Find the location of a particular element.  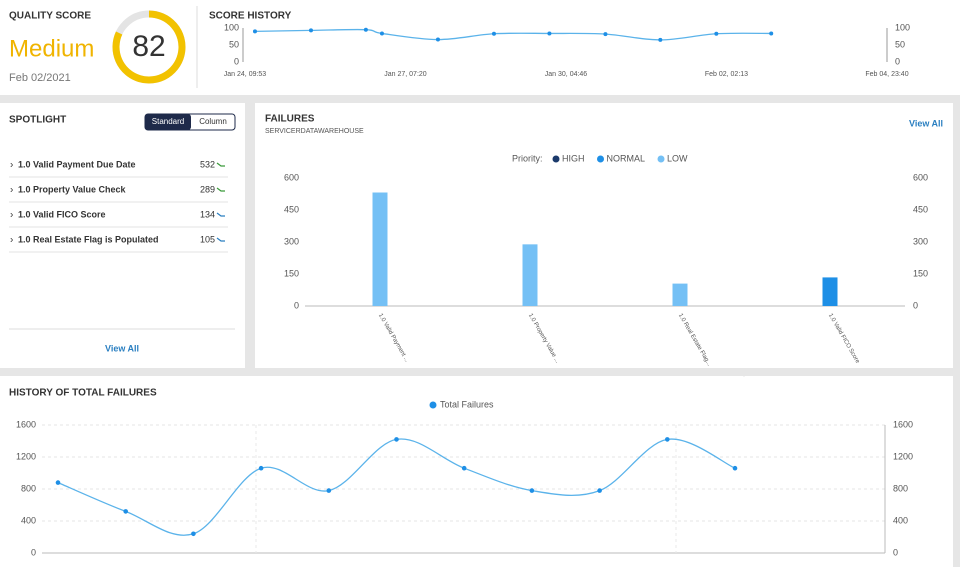

y2-tick-label: 50 is located at coordinates (900, 44).